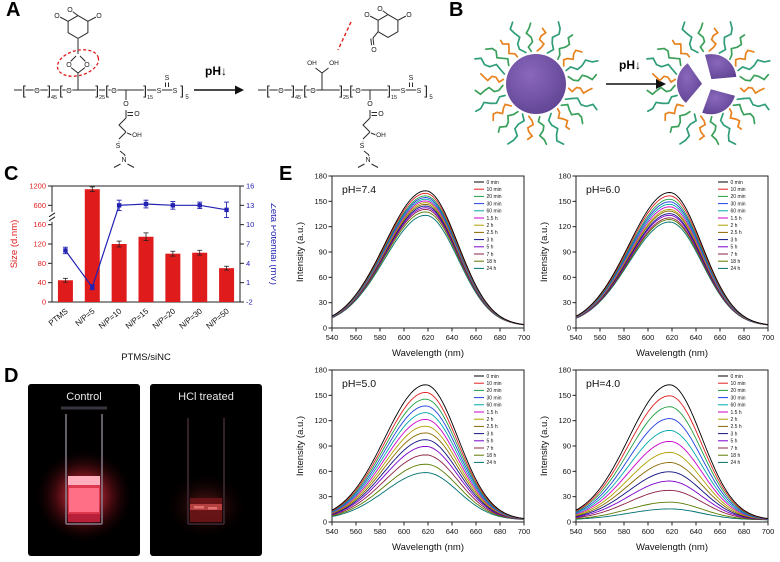 The height and width of the screenshot is (562, 780). What do you see at coordinates (150, 98) in the screenshot?
I see `atom-label: 15` at bounding box center [150, 98].